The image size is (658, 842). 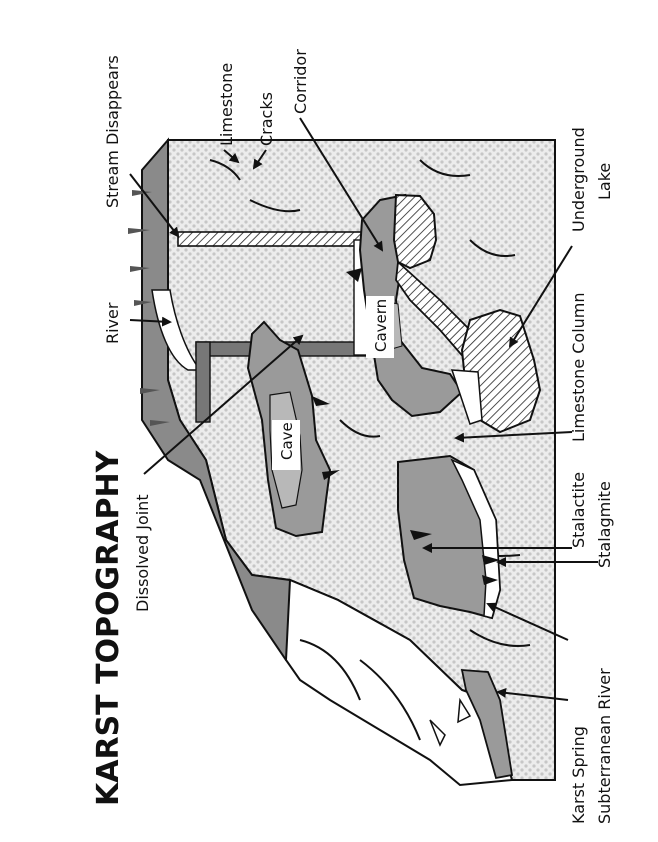 I want to click on cavern-label: Cavern, so click(x=381, y=325).